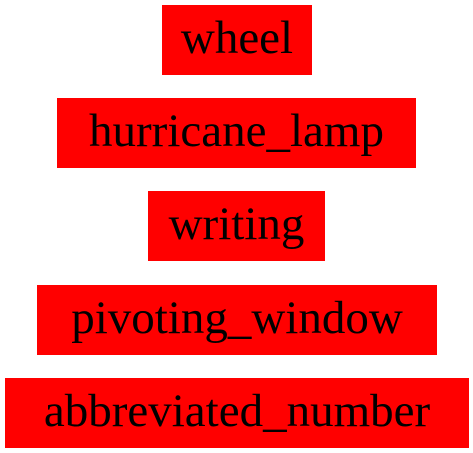  What do you see at coordinates (236, 133) in the screenshot?
I see `word-label-hurricane-lamp: hurricane_lamp` at bounding box center [236, 133].